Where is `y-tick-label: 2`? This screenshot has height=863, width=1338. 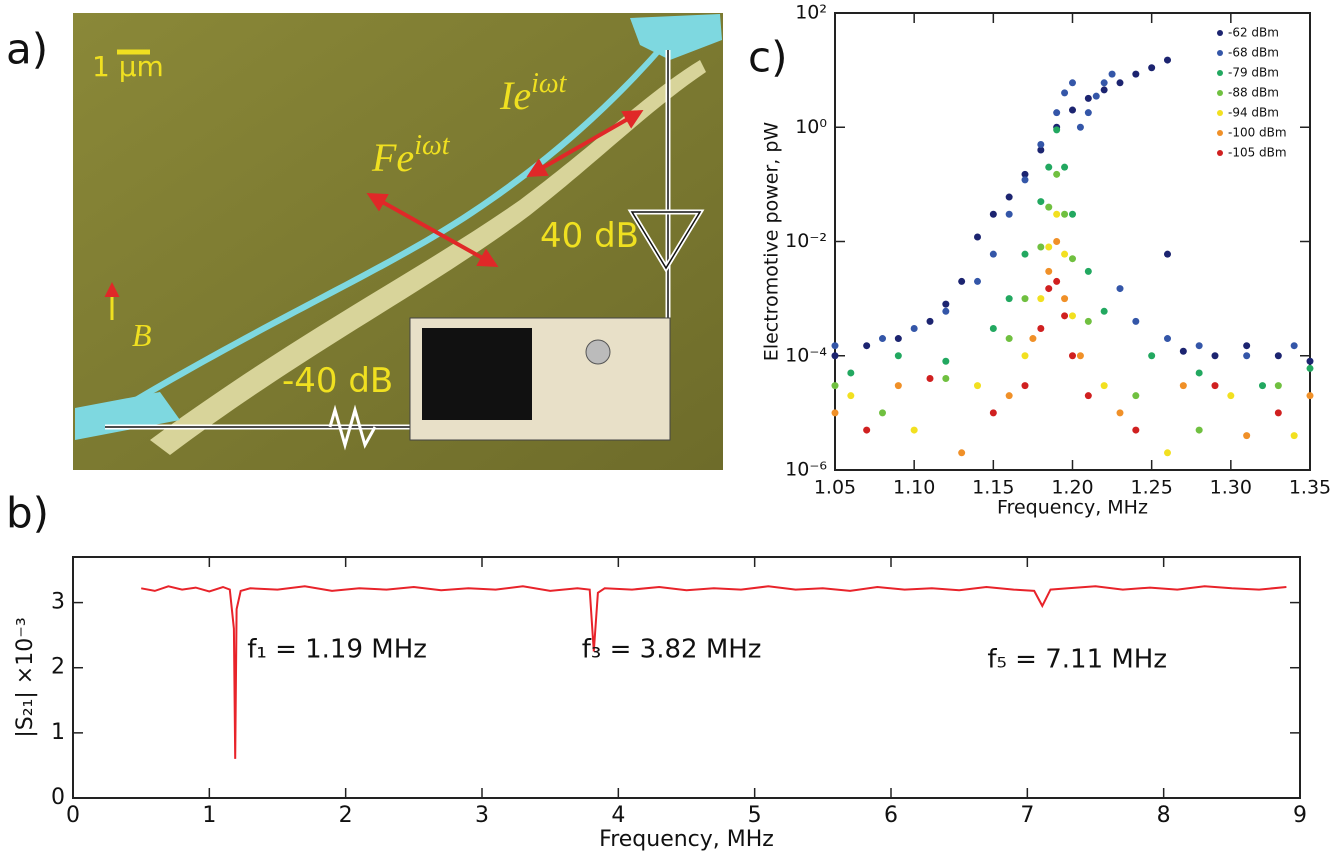
y-tick-label: 2 is located at coordinates (58, 667).